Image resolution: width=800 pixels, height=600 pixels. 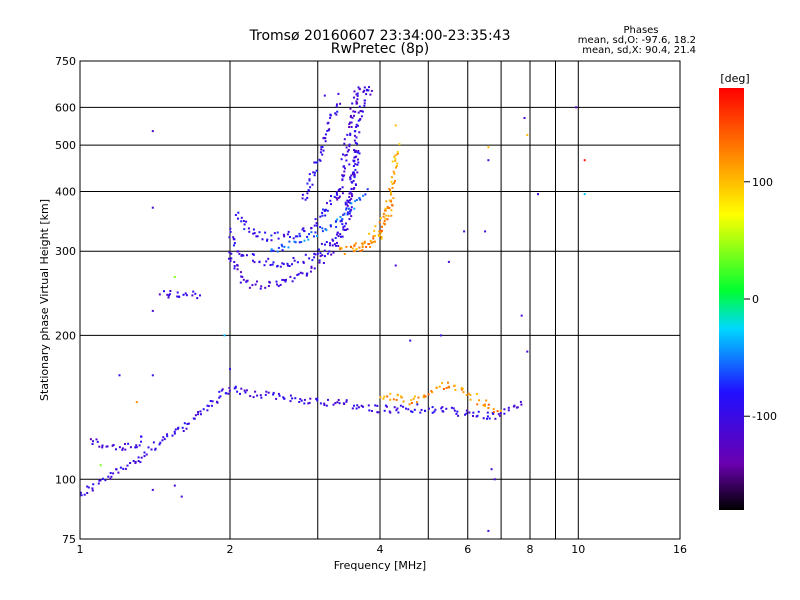 What do you see at coordinates (762, 182) in the screenshot?
I see `colorbar-tick-label: 100` at bounding box center [762, 182].